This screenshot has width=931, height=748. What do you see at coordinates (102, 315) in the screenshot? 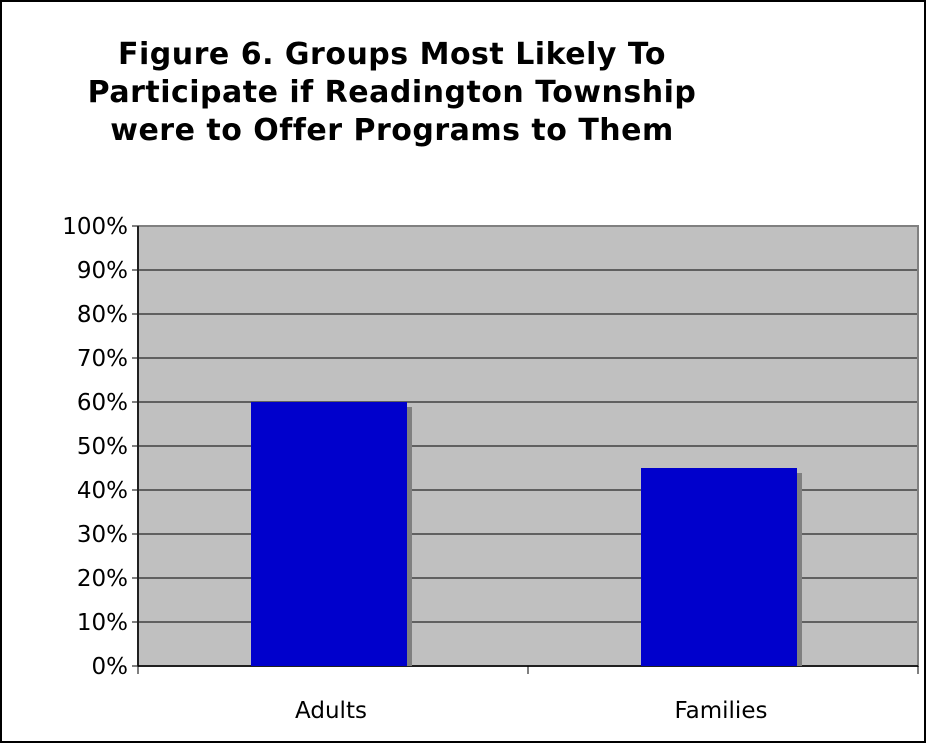
I see `y-tick-label: 80%` at bounding box center [102, 315].